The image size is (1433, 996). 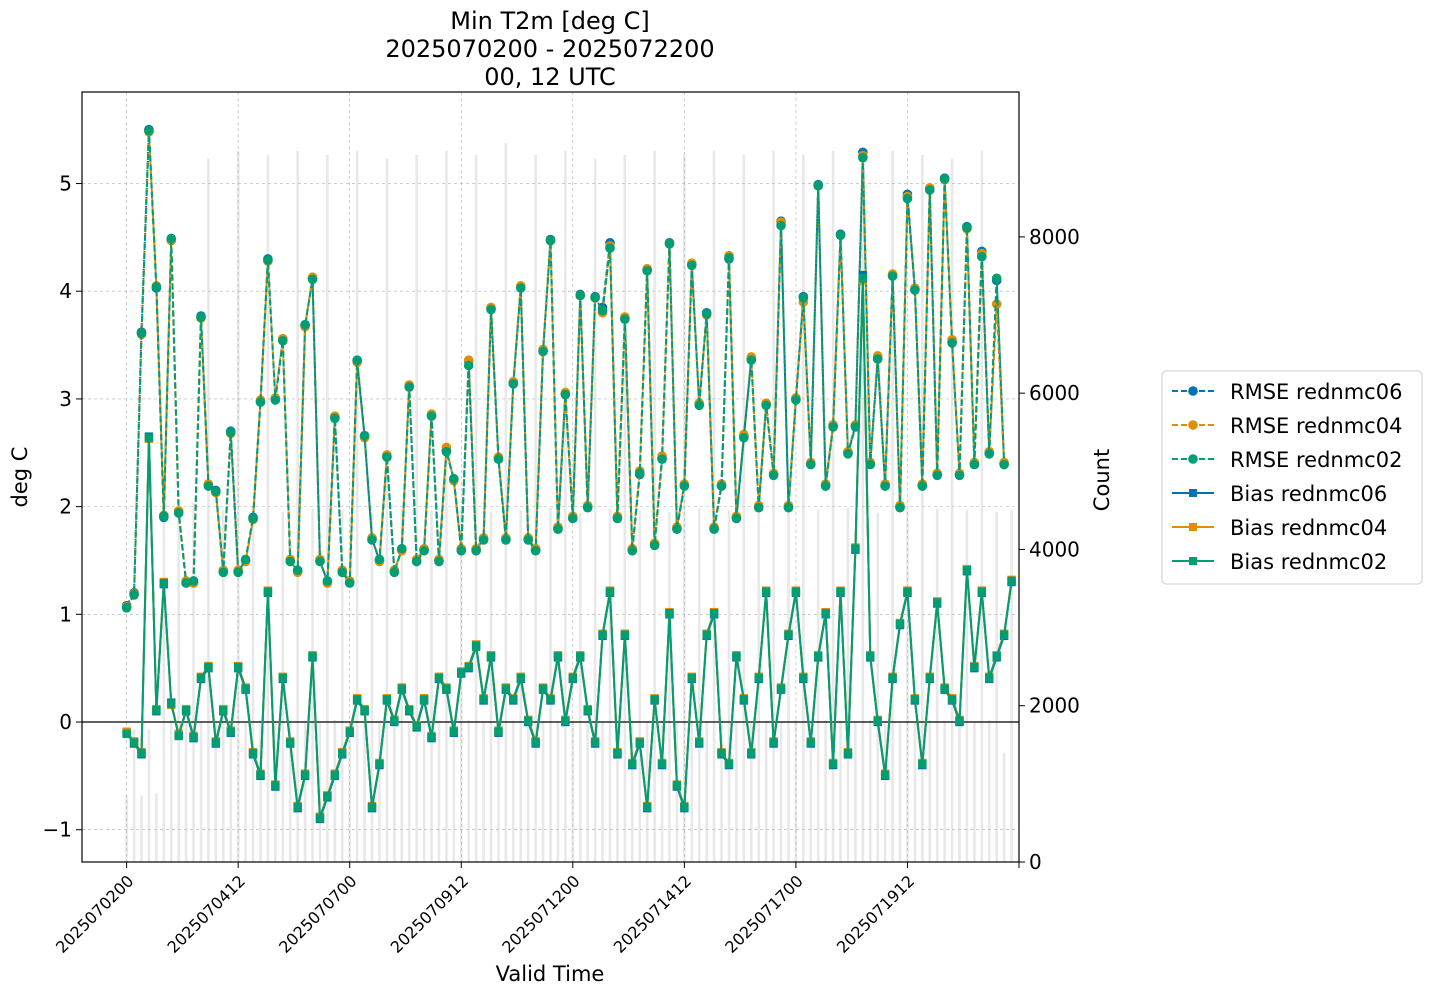 I want to click on y-tick-label: 4, so click(x=65, y=291).